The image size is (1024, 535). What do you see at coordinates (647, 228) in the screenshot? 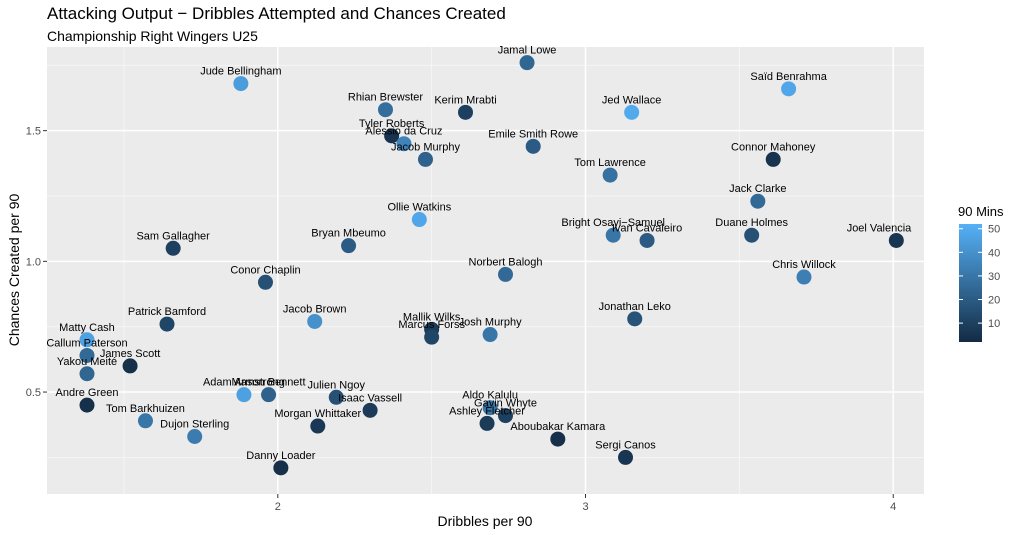
I see `point-label: Ivan Cavaleiro` at bounding box center [647, 228].